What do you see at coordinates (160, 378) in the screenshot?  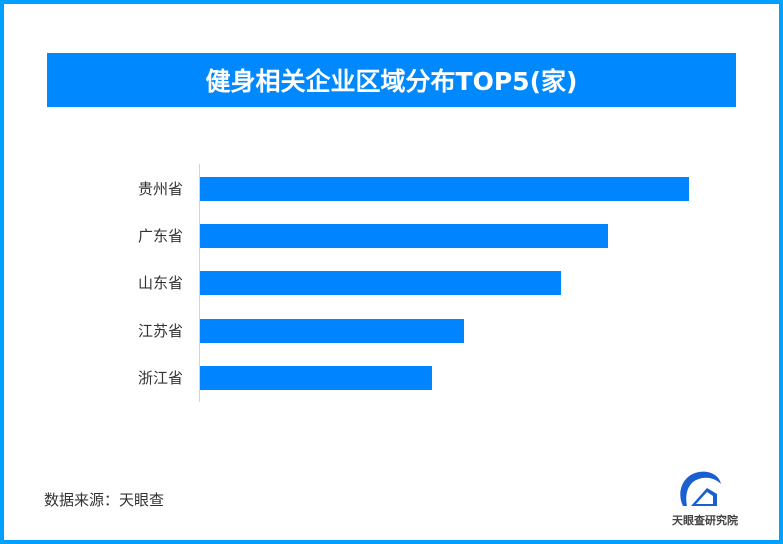 I see `category-label: 浙江省` at bounding box center [160, 378].